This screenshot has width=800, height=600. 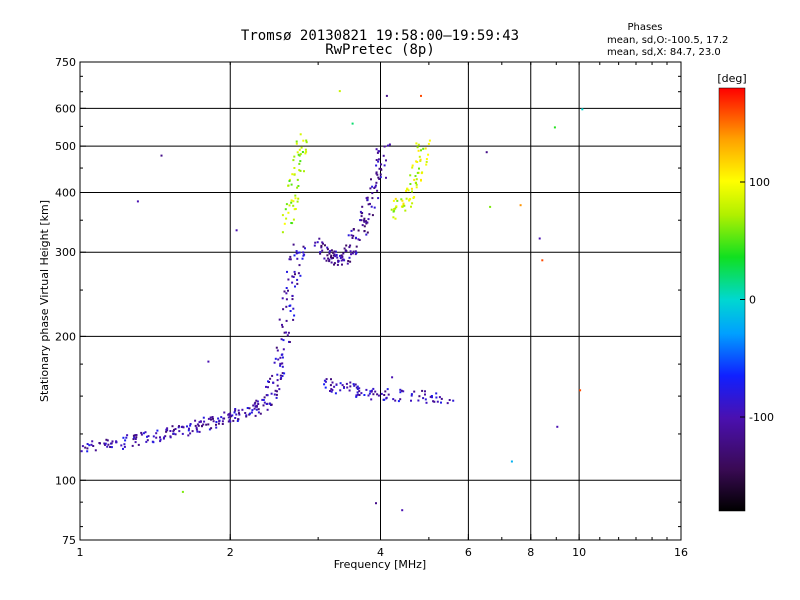 I want to click on y-tick-label: 750, so click(x=65, y=62).